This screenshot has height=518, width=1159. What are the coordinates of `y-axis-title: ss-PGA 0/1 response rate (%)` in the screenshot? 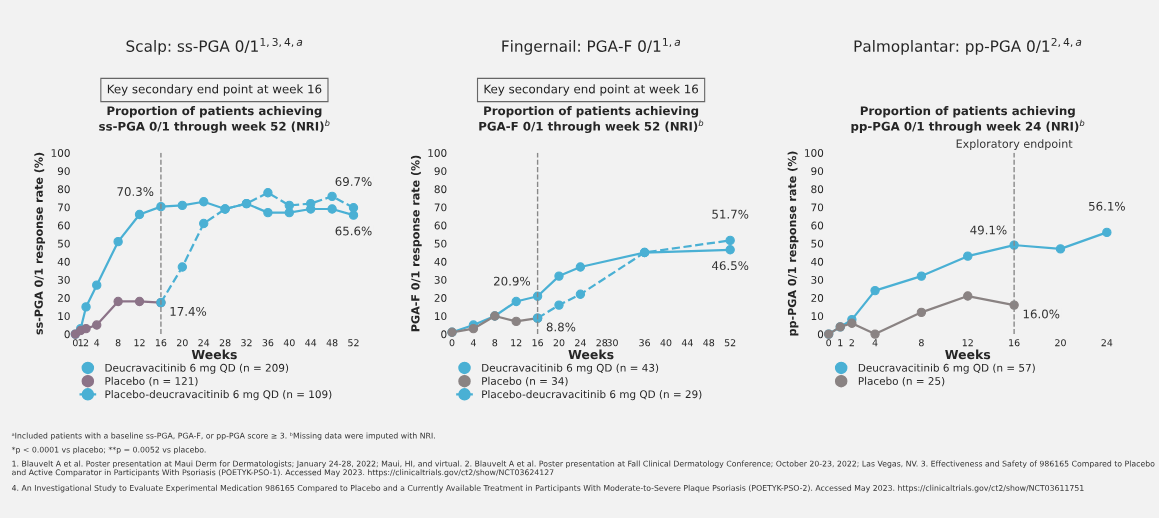 It's located at (40, 243).